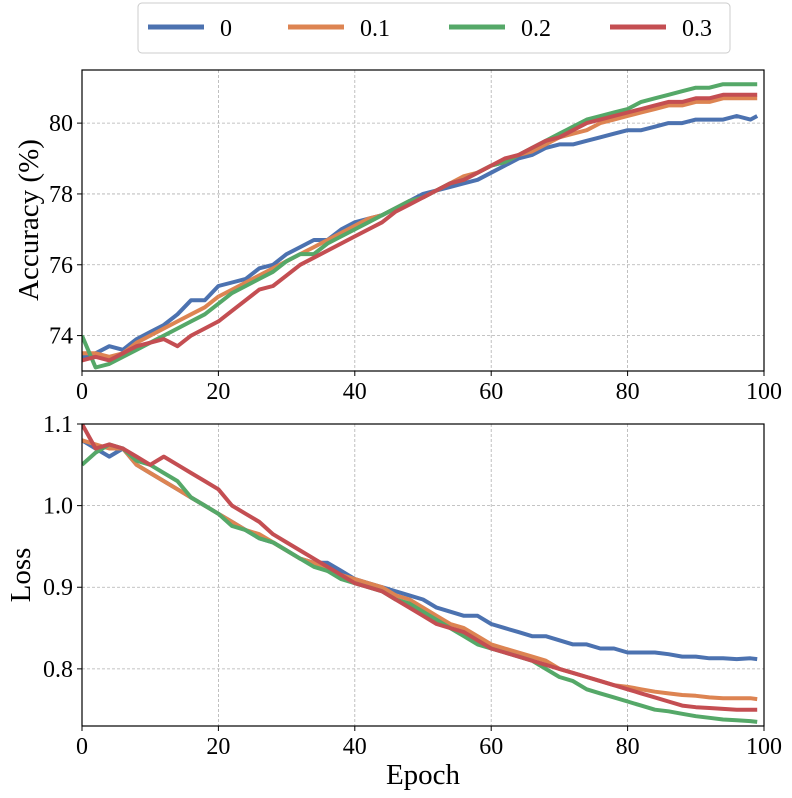 The width and height of the screenshot is (792, 798). What do you see at coordinates (491, 392) in the screenshot?
I see `accuracy-x-tick-label: 60` at bounding box center [491, 392].